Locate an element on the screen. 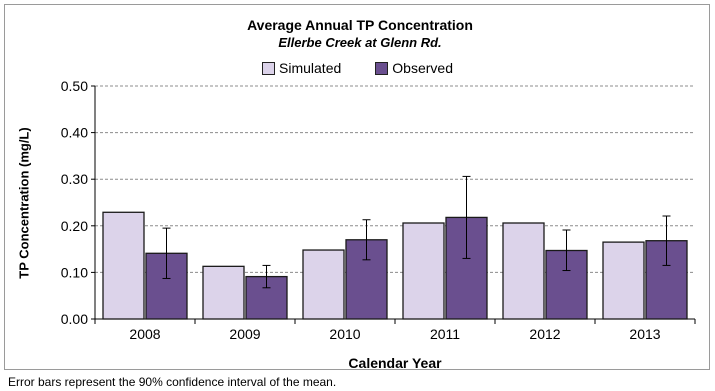 The image size is (715, 391). y-tick-label: 0.40 is located at coordinates (74, 133).